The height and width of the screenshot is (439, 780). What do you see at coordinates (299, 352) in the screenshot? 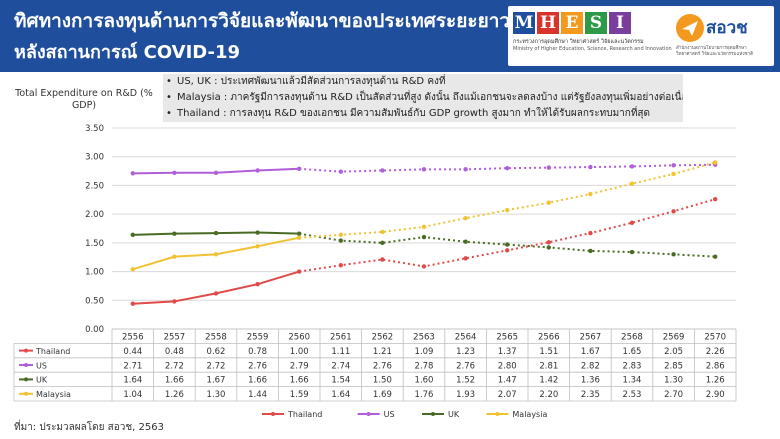
I see `table-cell: 1.00` at bounding box center [299, 352].